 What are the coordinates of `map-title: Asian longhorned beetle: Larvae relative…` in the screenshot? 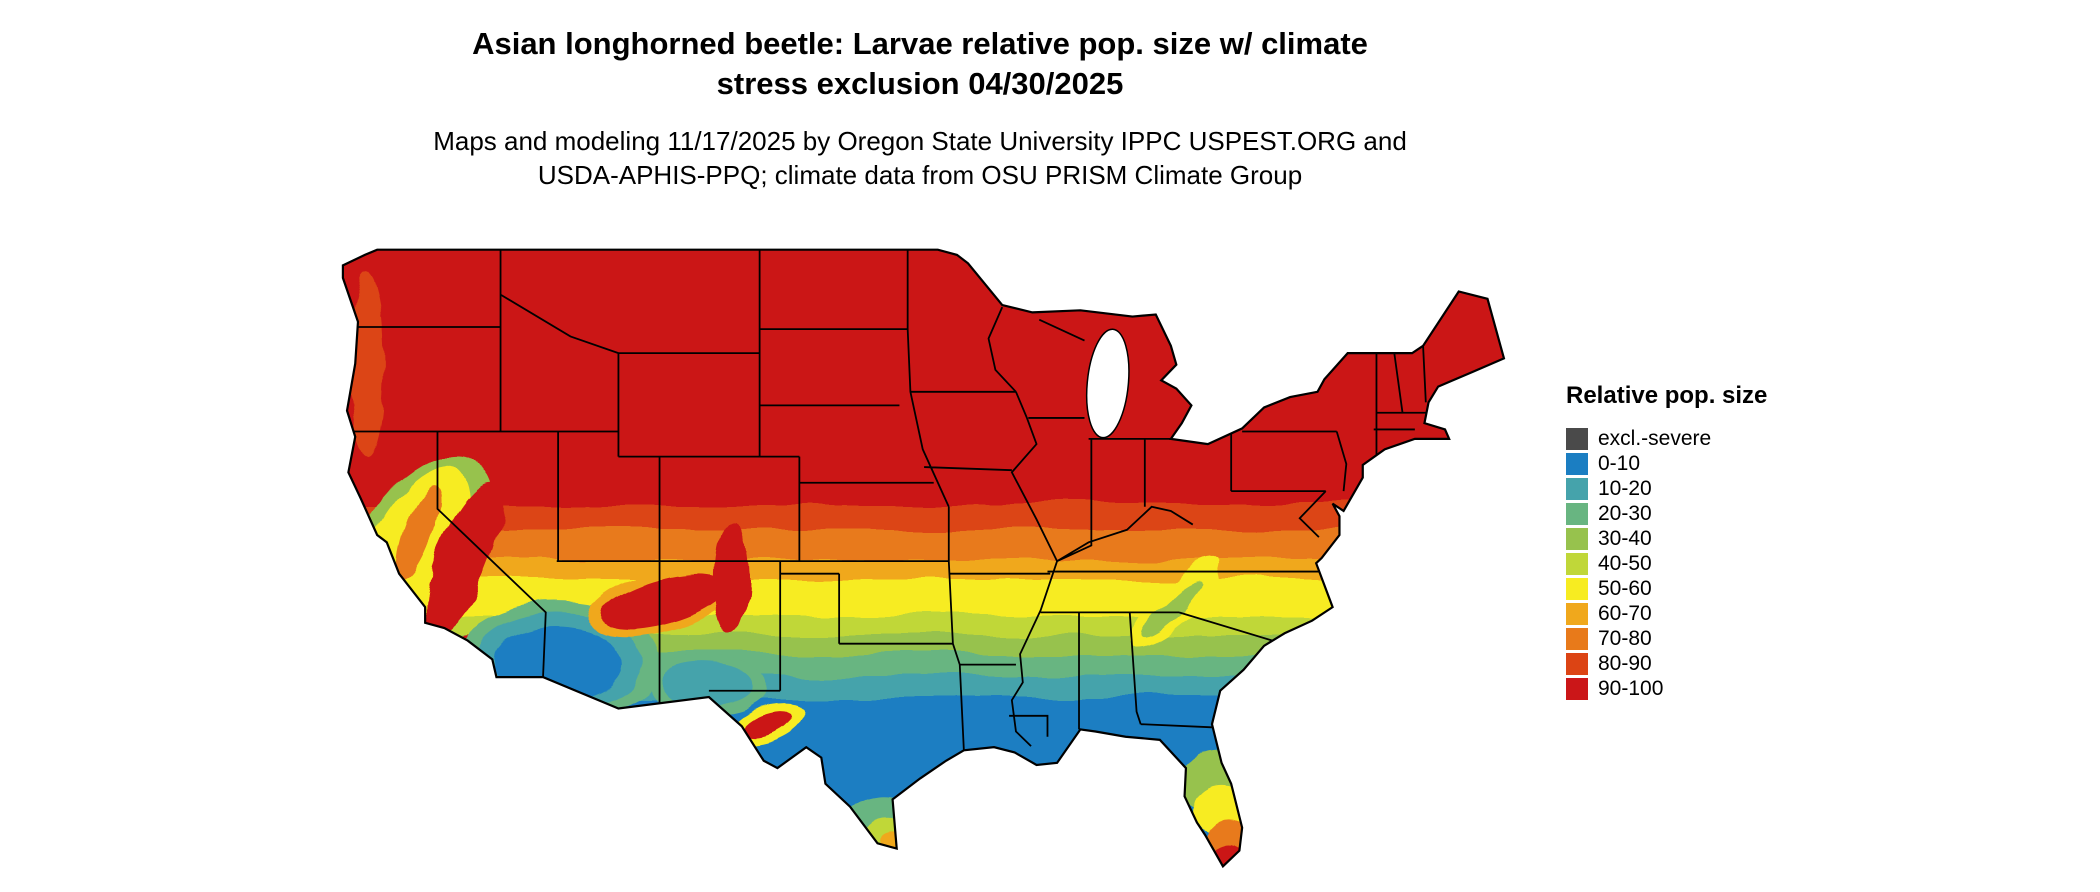 It's located at (920, 64).